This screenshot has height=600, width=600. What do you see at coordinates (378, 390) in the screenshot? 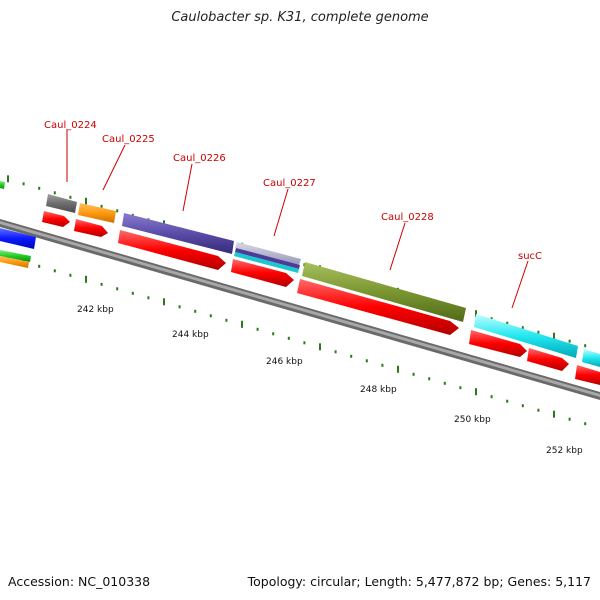
I see `scale-label: 248 kbp` at bounding box center [378, 390].